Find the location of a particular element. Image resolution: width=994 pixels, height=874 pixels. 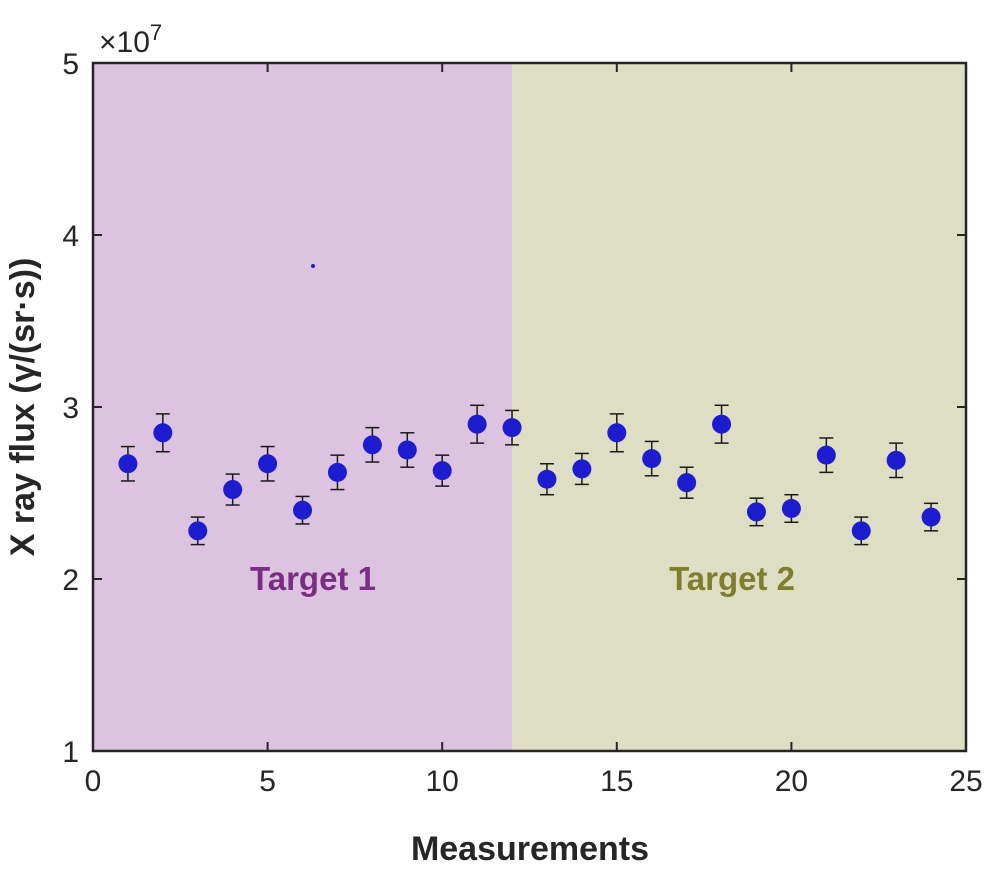

target-label-1: Target 1 is located at coordinates (313, 578).